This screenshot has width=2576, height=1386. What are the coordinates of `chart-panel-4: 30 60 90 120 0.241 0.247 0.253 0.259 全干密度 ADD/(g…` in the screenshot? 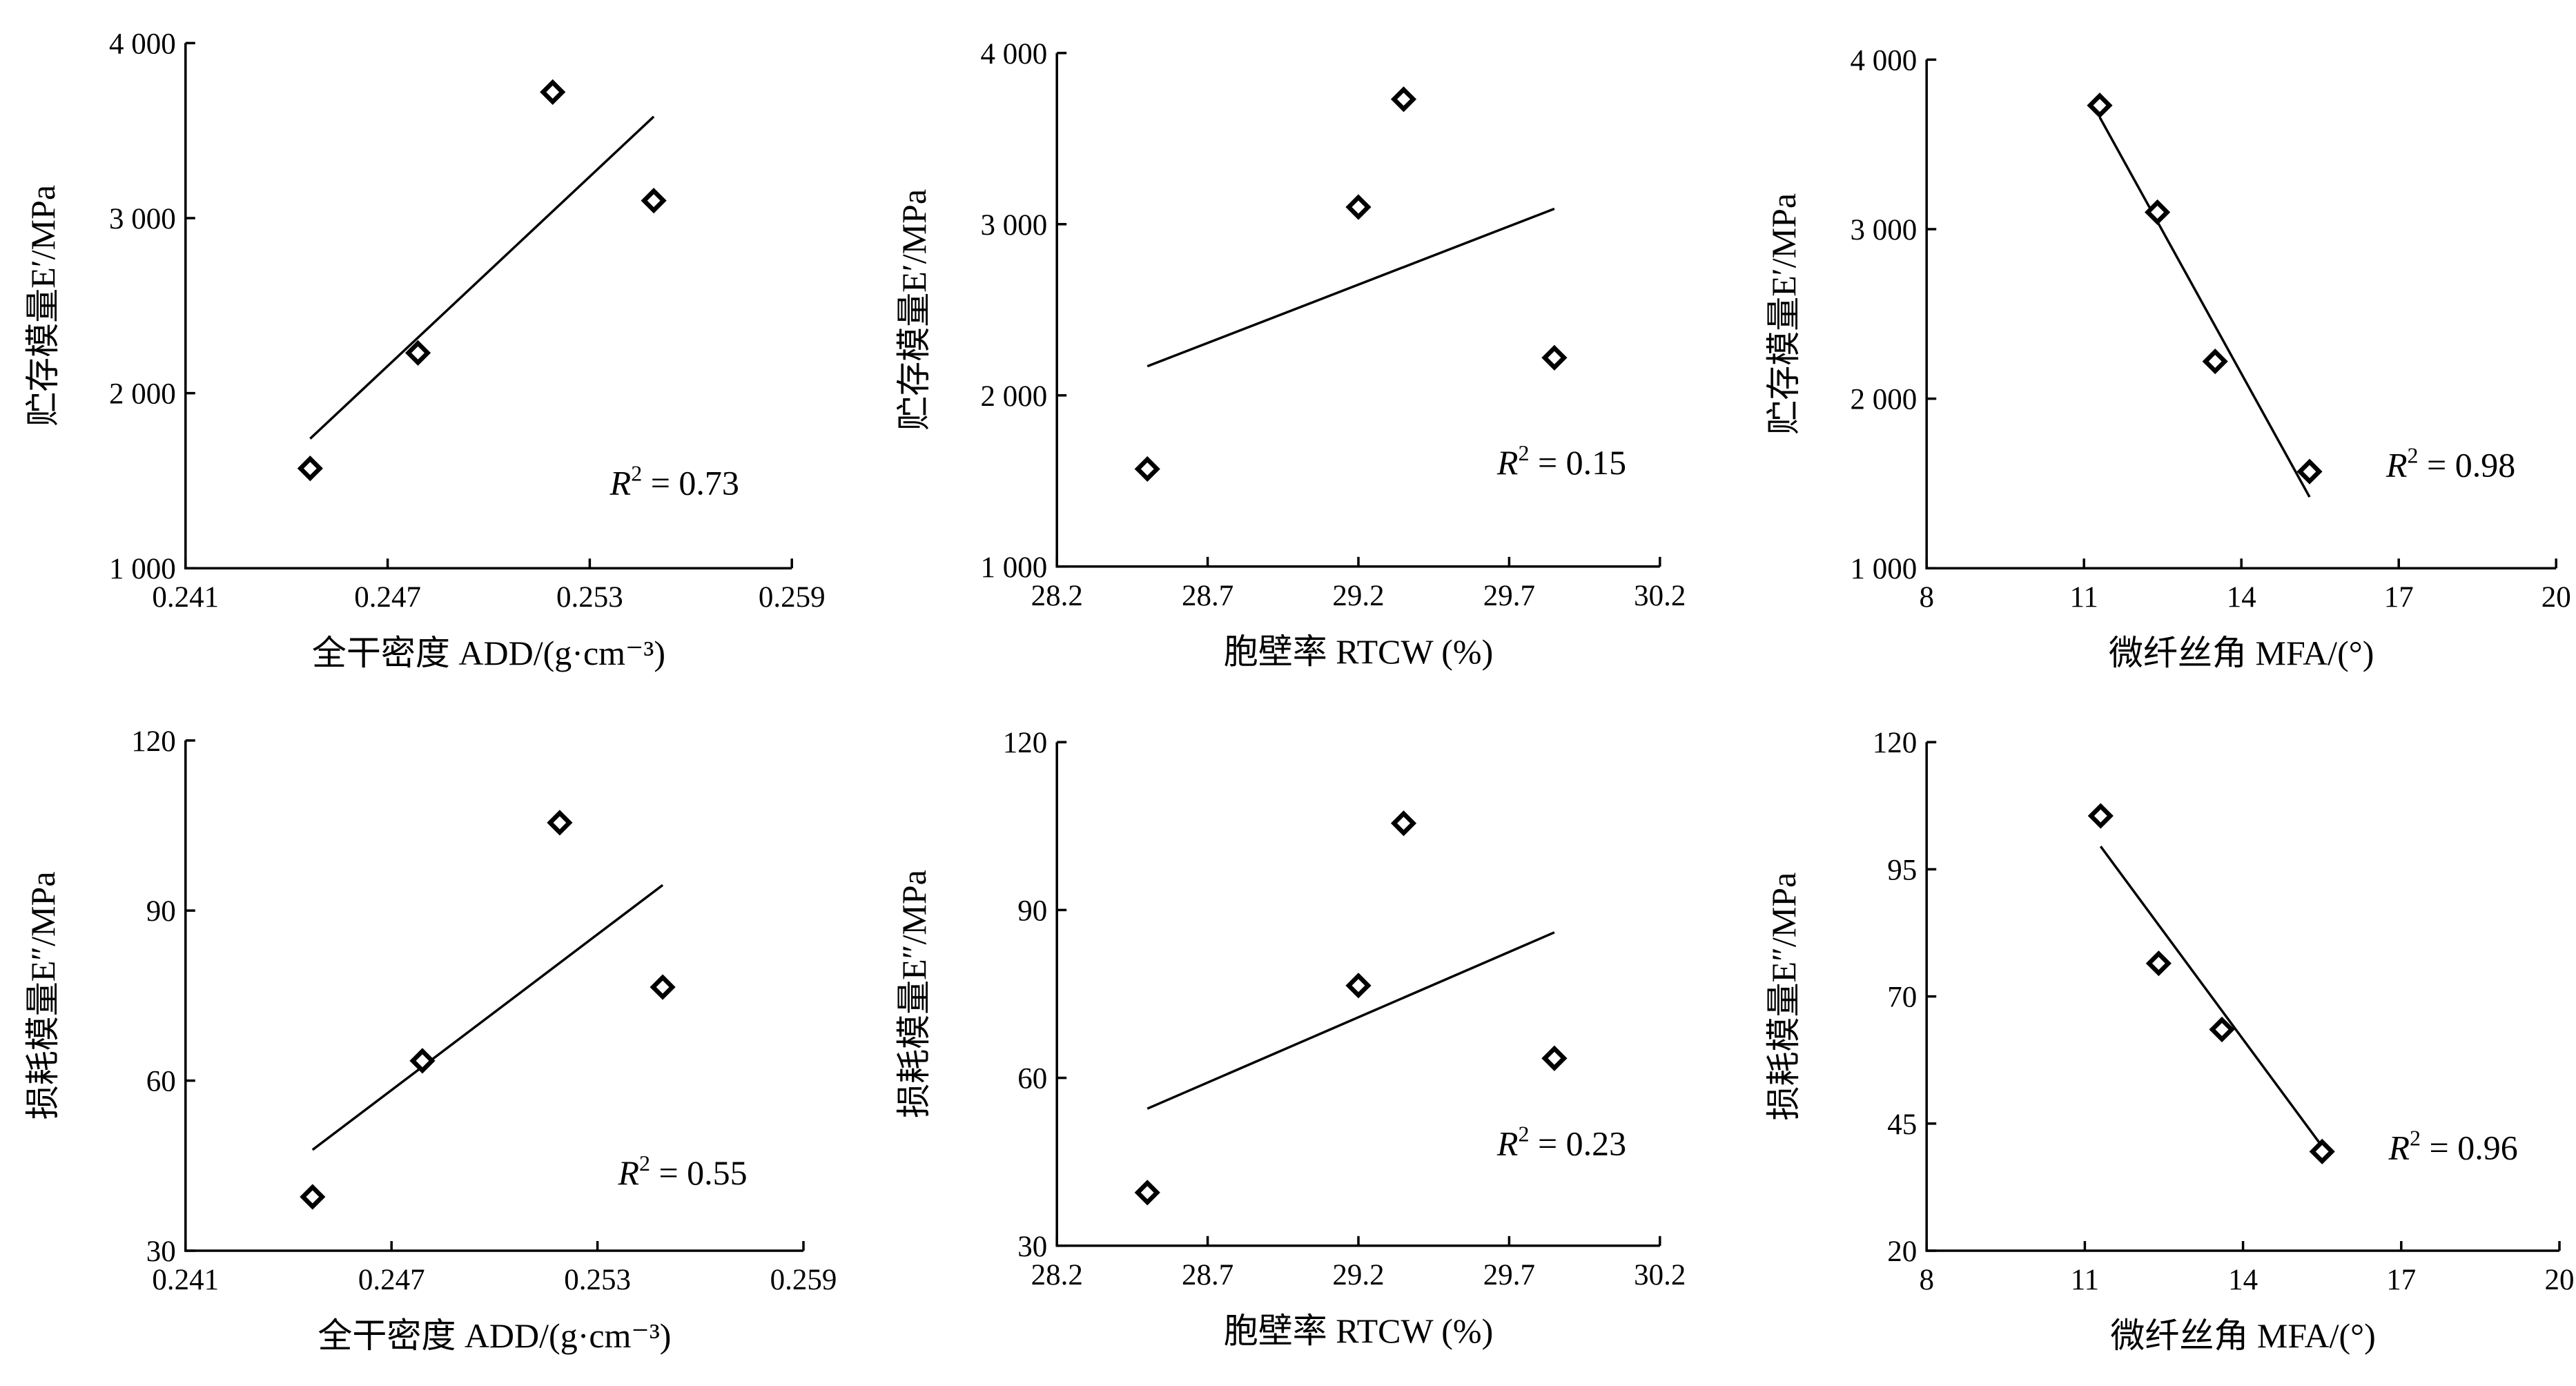 It's located at (430, 1040).